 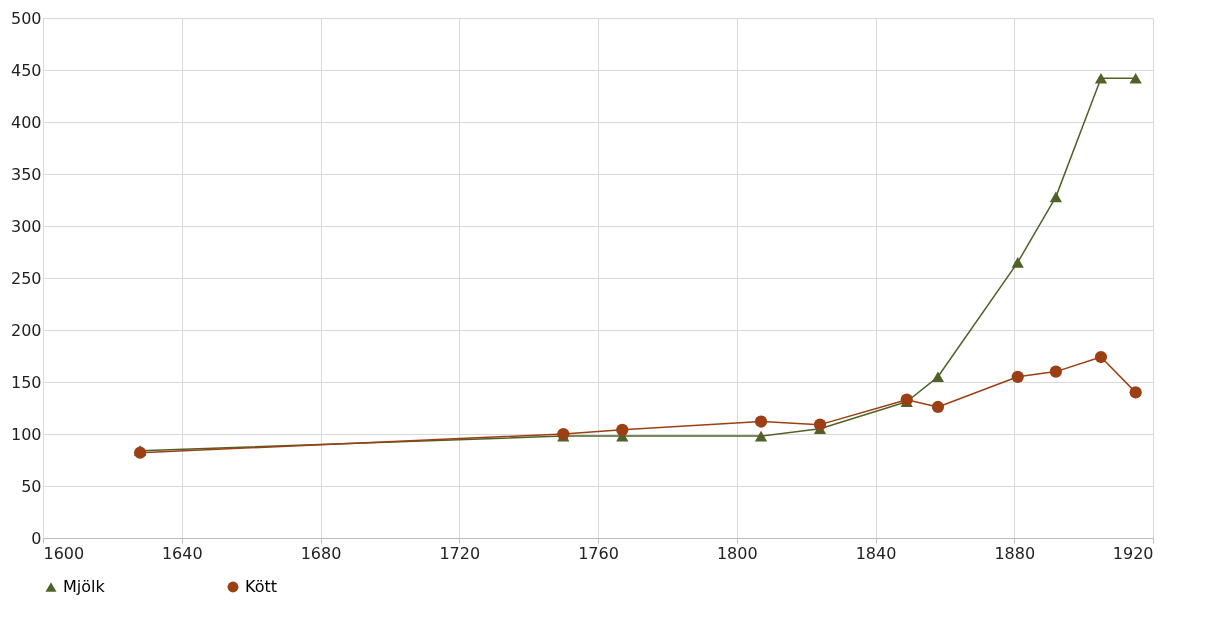 What do you see at coordinates (84, 586) in the screenshot?
I see `legend-label: Mjölk` at bounding box center [84, 586].